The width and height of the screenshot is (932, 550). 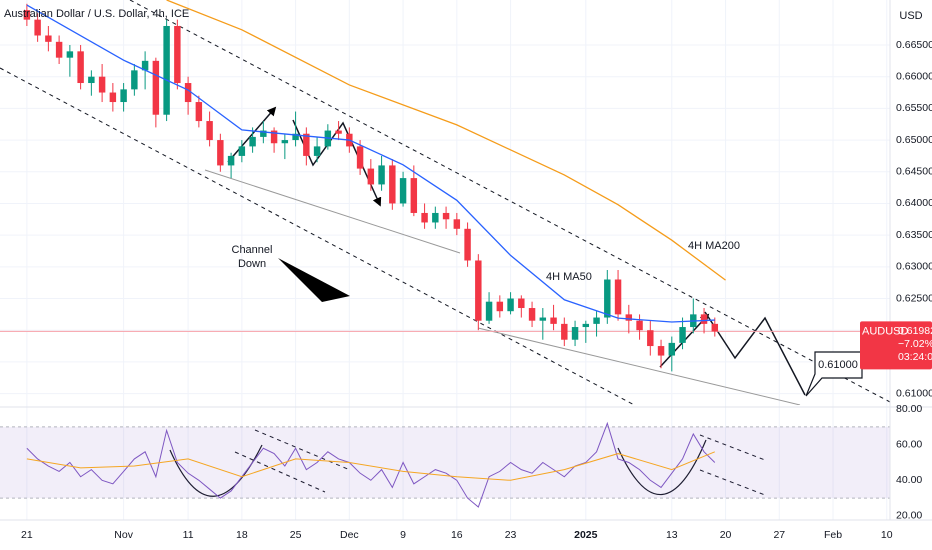 I want to click on x-tick-label: Dec, so click(x=349, y=535).